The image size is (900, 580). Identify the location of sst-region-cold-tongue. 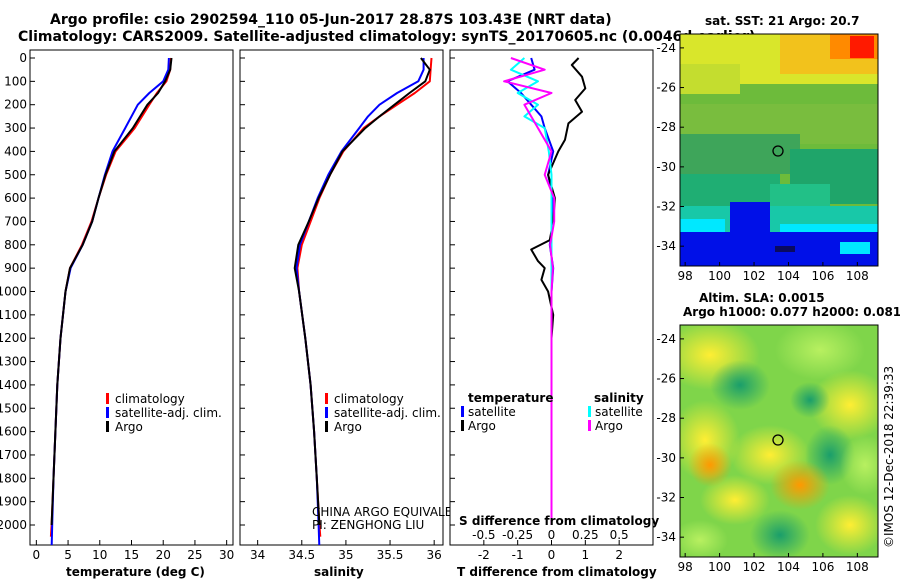
(750, 219).